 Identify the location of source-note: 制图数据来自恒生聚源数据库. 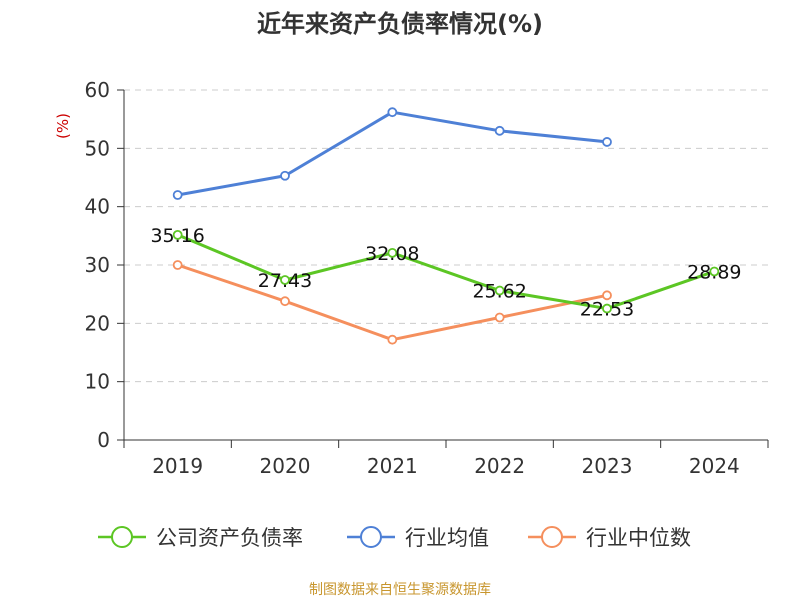
(400, 590).